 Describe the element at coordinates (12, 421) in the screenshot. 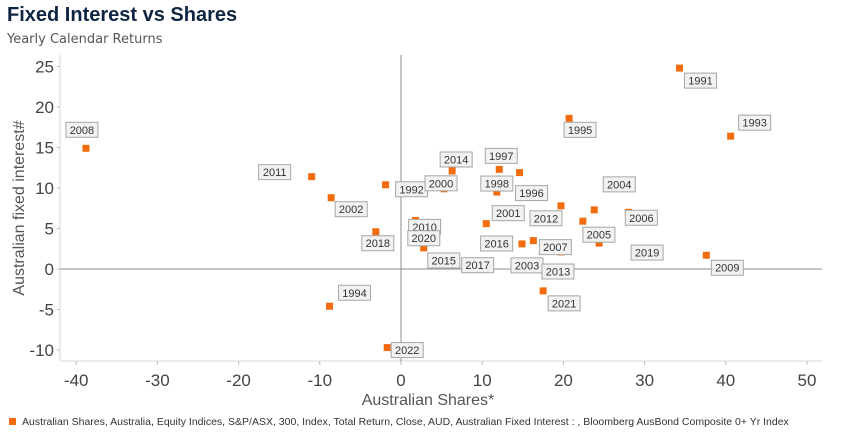

I see `legend-swatch` at that location.